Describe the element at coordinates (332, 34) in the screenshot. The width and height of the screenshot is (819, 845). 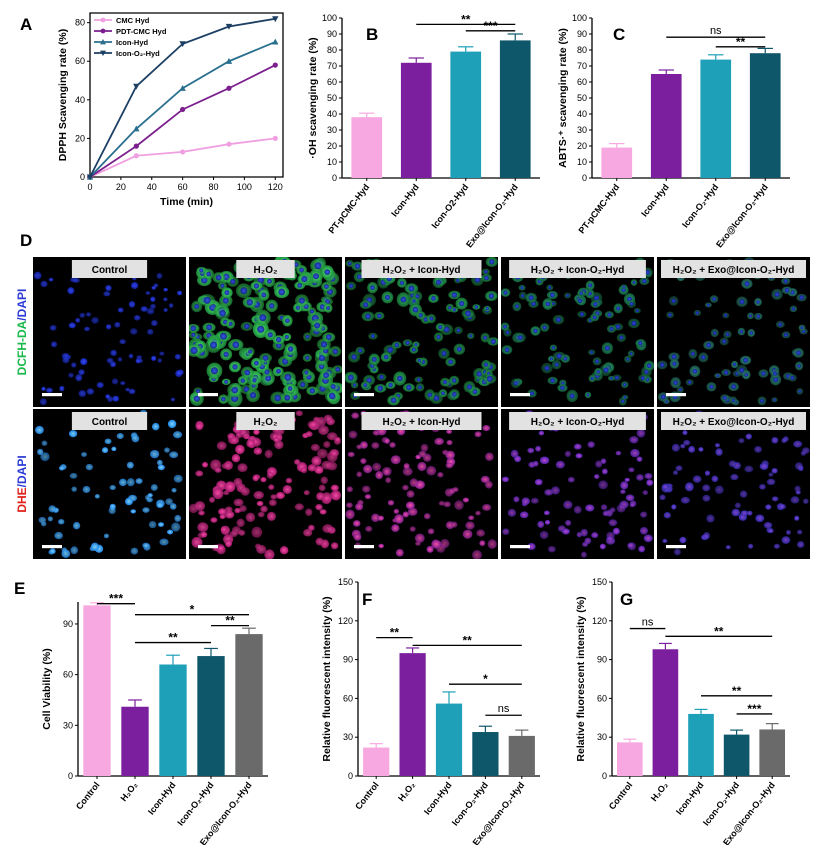
I see `y-tick-label: 90` at that location.